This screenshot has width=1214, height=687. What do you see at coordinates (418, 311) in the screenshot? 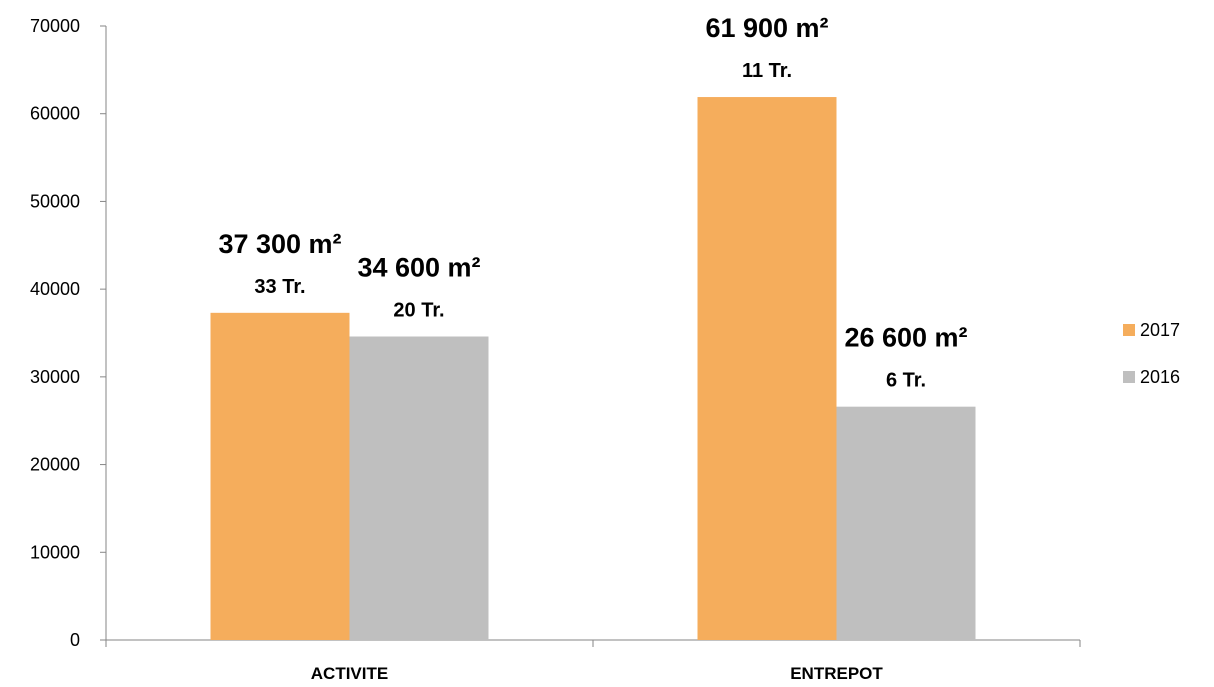
I see `data-label-count: 20 Tr.` at bounding box center [418, 311].